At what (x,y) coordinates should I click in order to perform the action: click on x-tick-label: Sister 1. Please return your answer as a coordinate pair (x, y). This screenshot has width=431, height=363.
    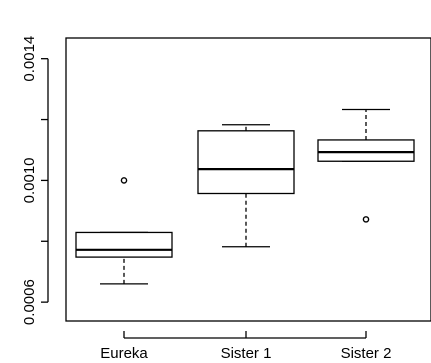
    Looking at the image, I should click on (246, 353).